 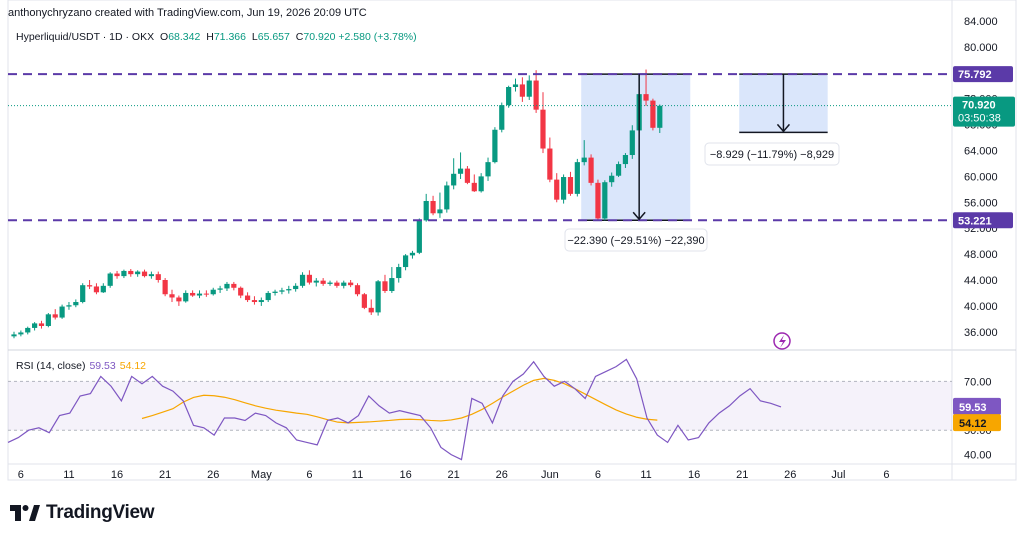 I want to click on time-tick-label: Jun, so click(x=550, y=475).